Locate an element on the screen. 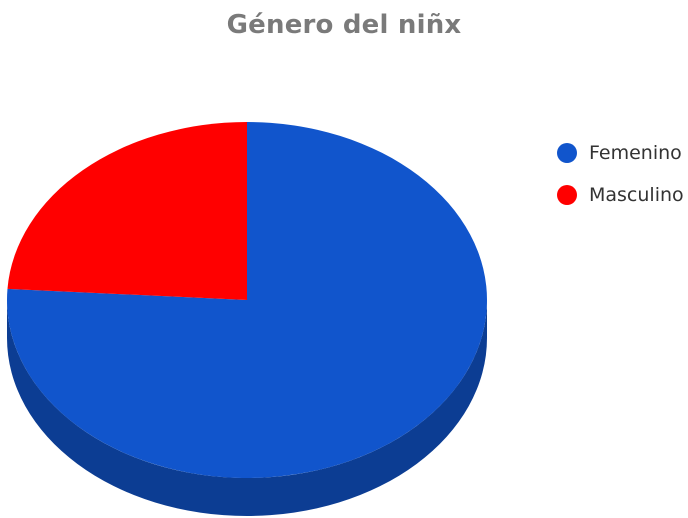 Image resolution: width=688 pixels, height=518 pixels. legend-label-masculino: Masculino is located at coordinates (636, 195).